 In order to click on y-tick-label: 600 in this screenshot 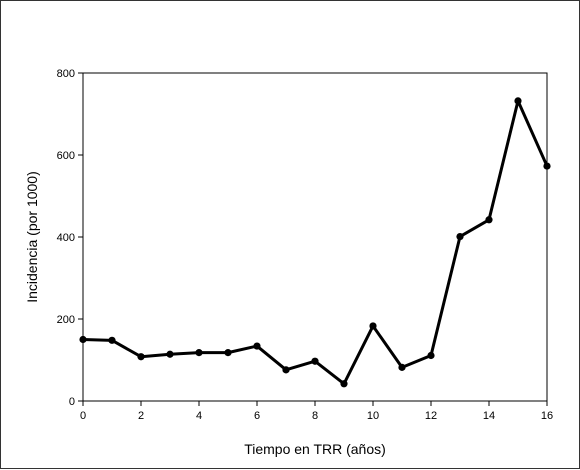, I will do `click(66, 156)`.